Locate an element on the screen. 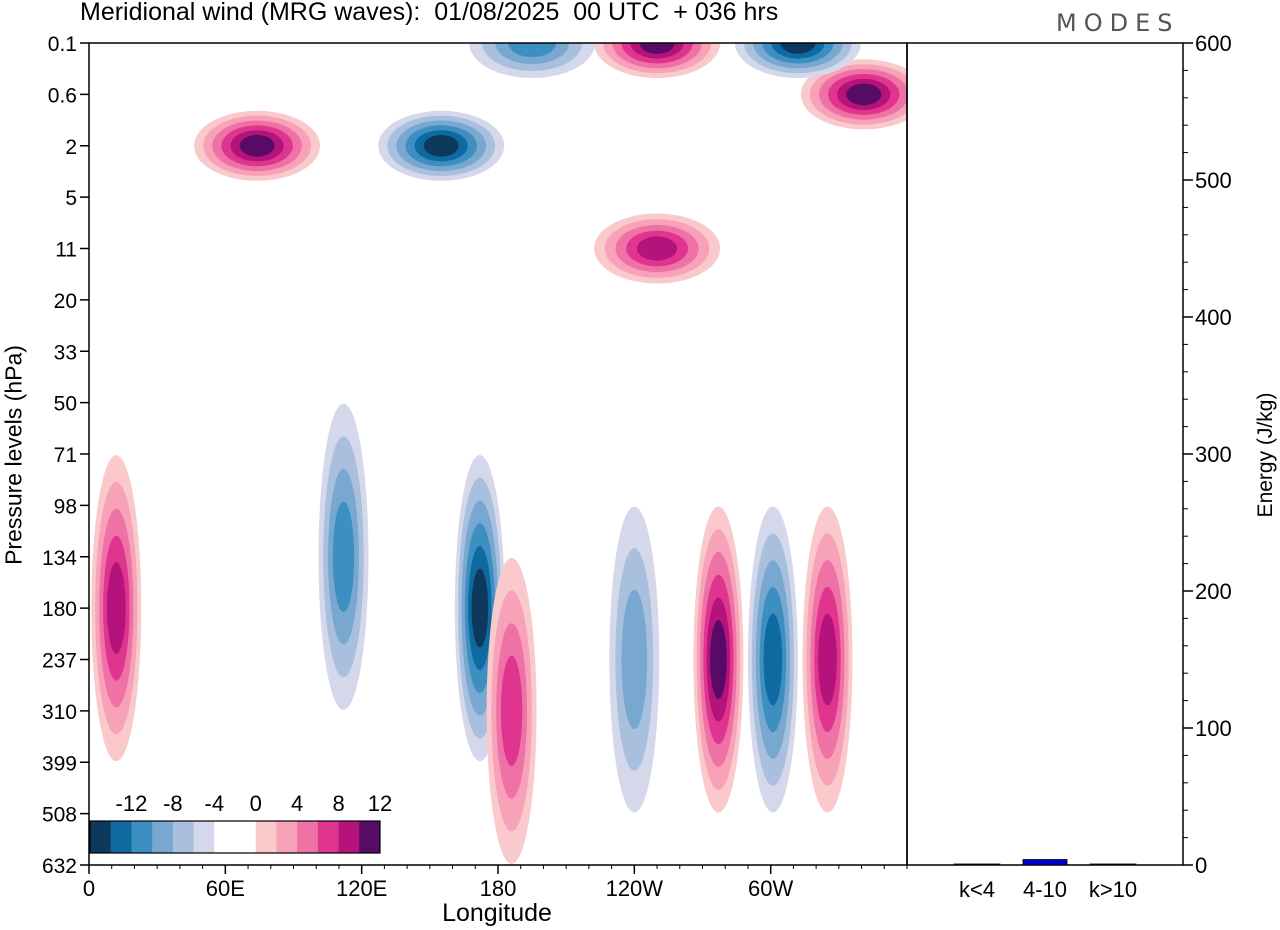 The width and height of the screenshot is (1280, 930). y-tick-label-5: 20 is located at coordinates (65, 301).